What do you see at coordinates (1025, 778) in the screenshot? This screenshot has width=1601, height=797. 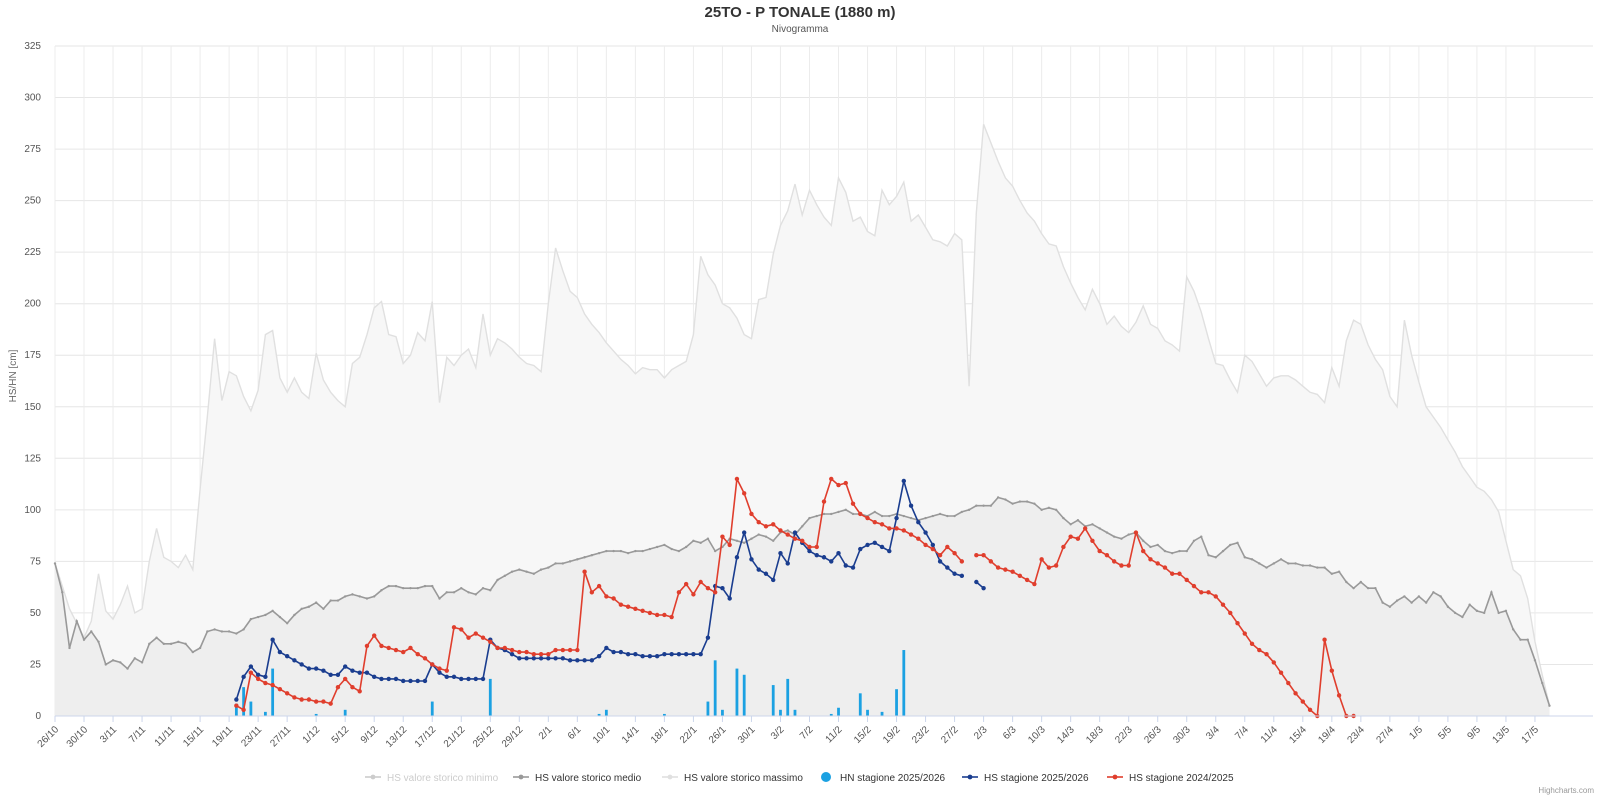 I see `legend-item: HS stagione 2025/2026` at bounding box center [1025, 778].